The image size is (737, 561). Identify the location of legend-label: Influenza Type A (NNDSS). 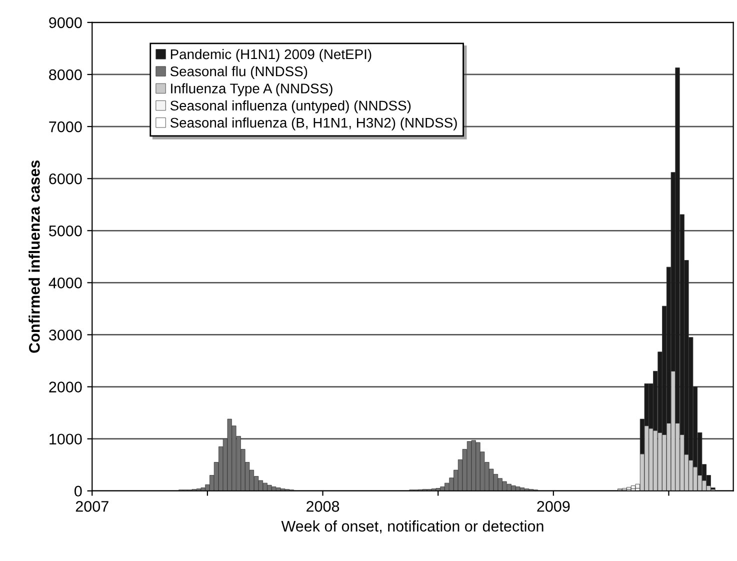
(251, 89).